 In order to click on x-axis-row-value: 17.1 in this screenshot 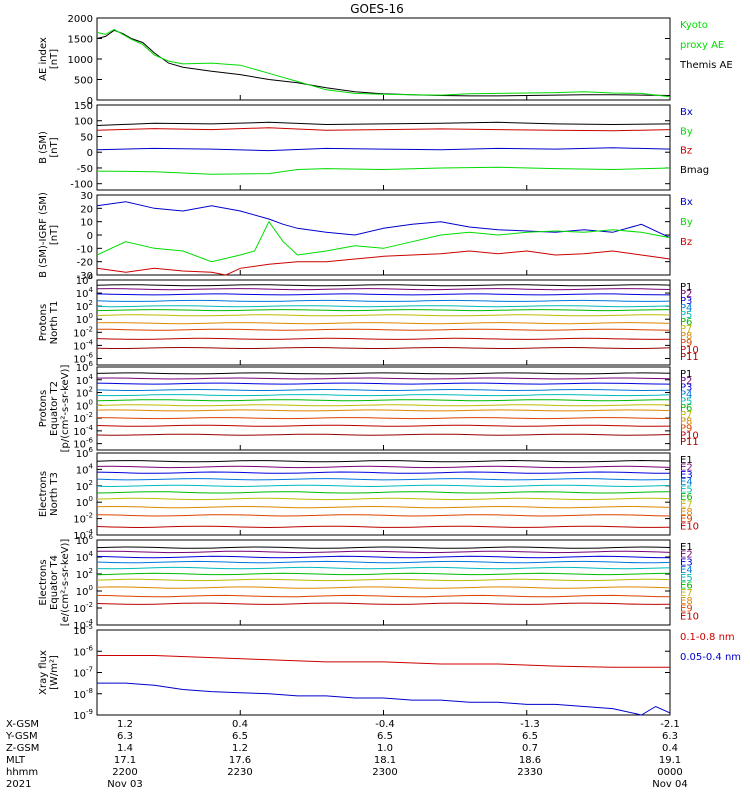, I will do `click(125, 760)`.